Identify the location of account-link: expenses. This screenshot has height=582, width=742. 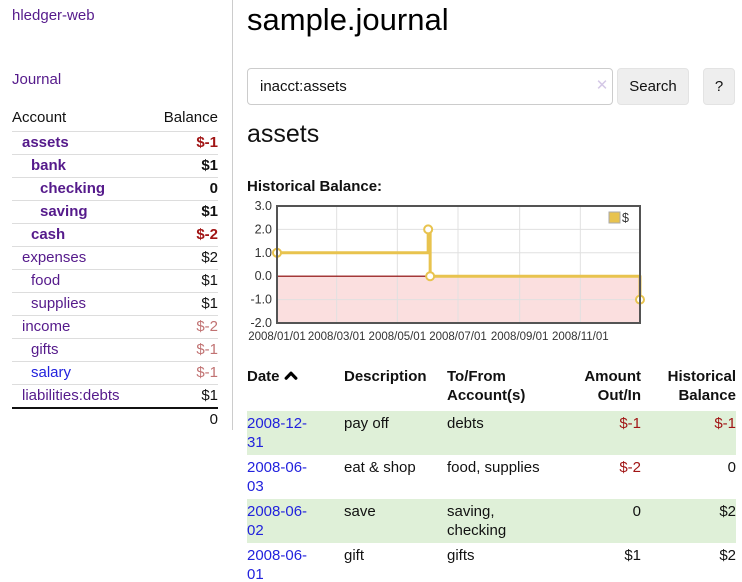
(54, 257).